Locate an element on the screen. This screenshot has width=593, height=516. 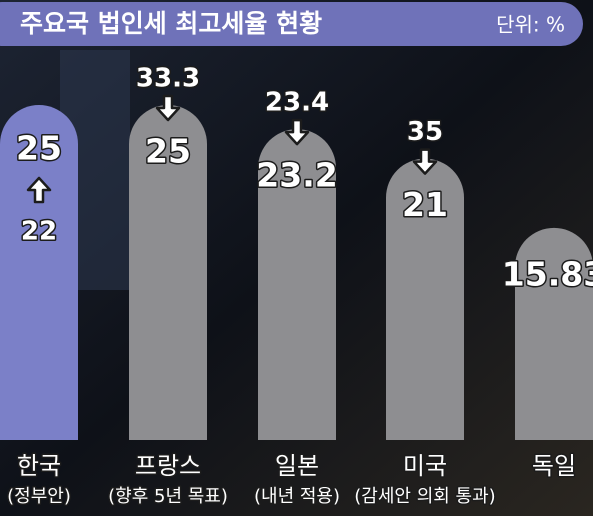
value-label: 21 is located at coordinates (425, 204).